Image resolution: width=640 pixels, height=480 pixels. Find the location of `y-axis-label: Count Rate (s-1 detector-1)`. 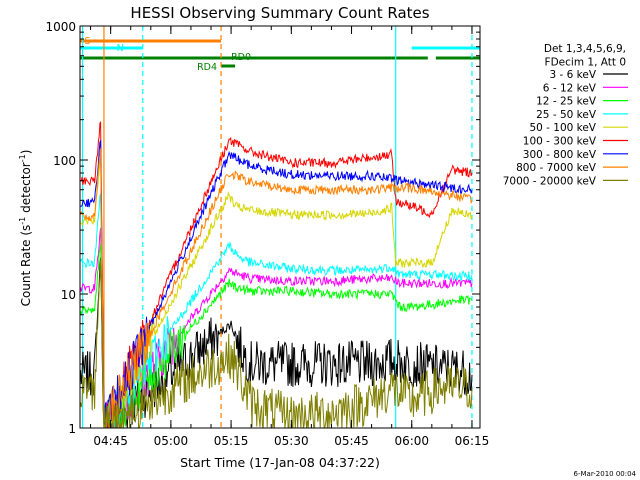

y-axis-label: Count Rate (s-1 detector-1) is located at coordinates (25, 228).